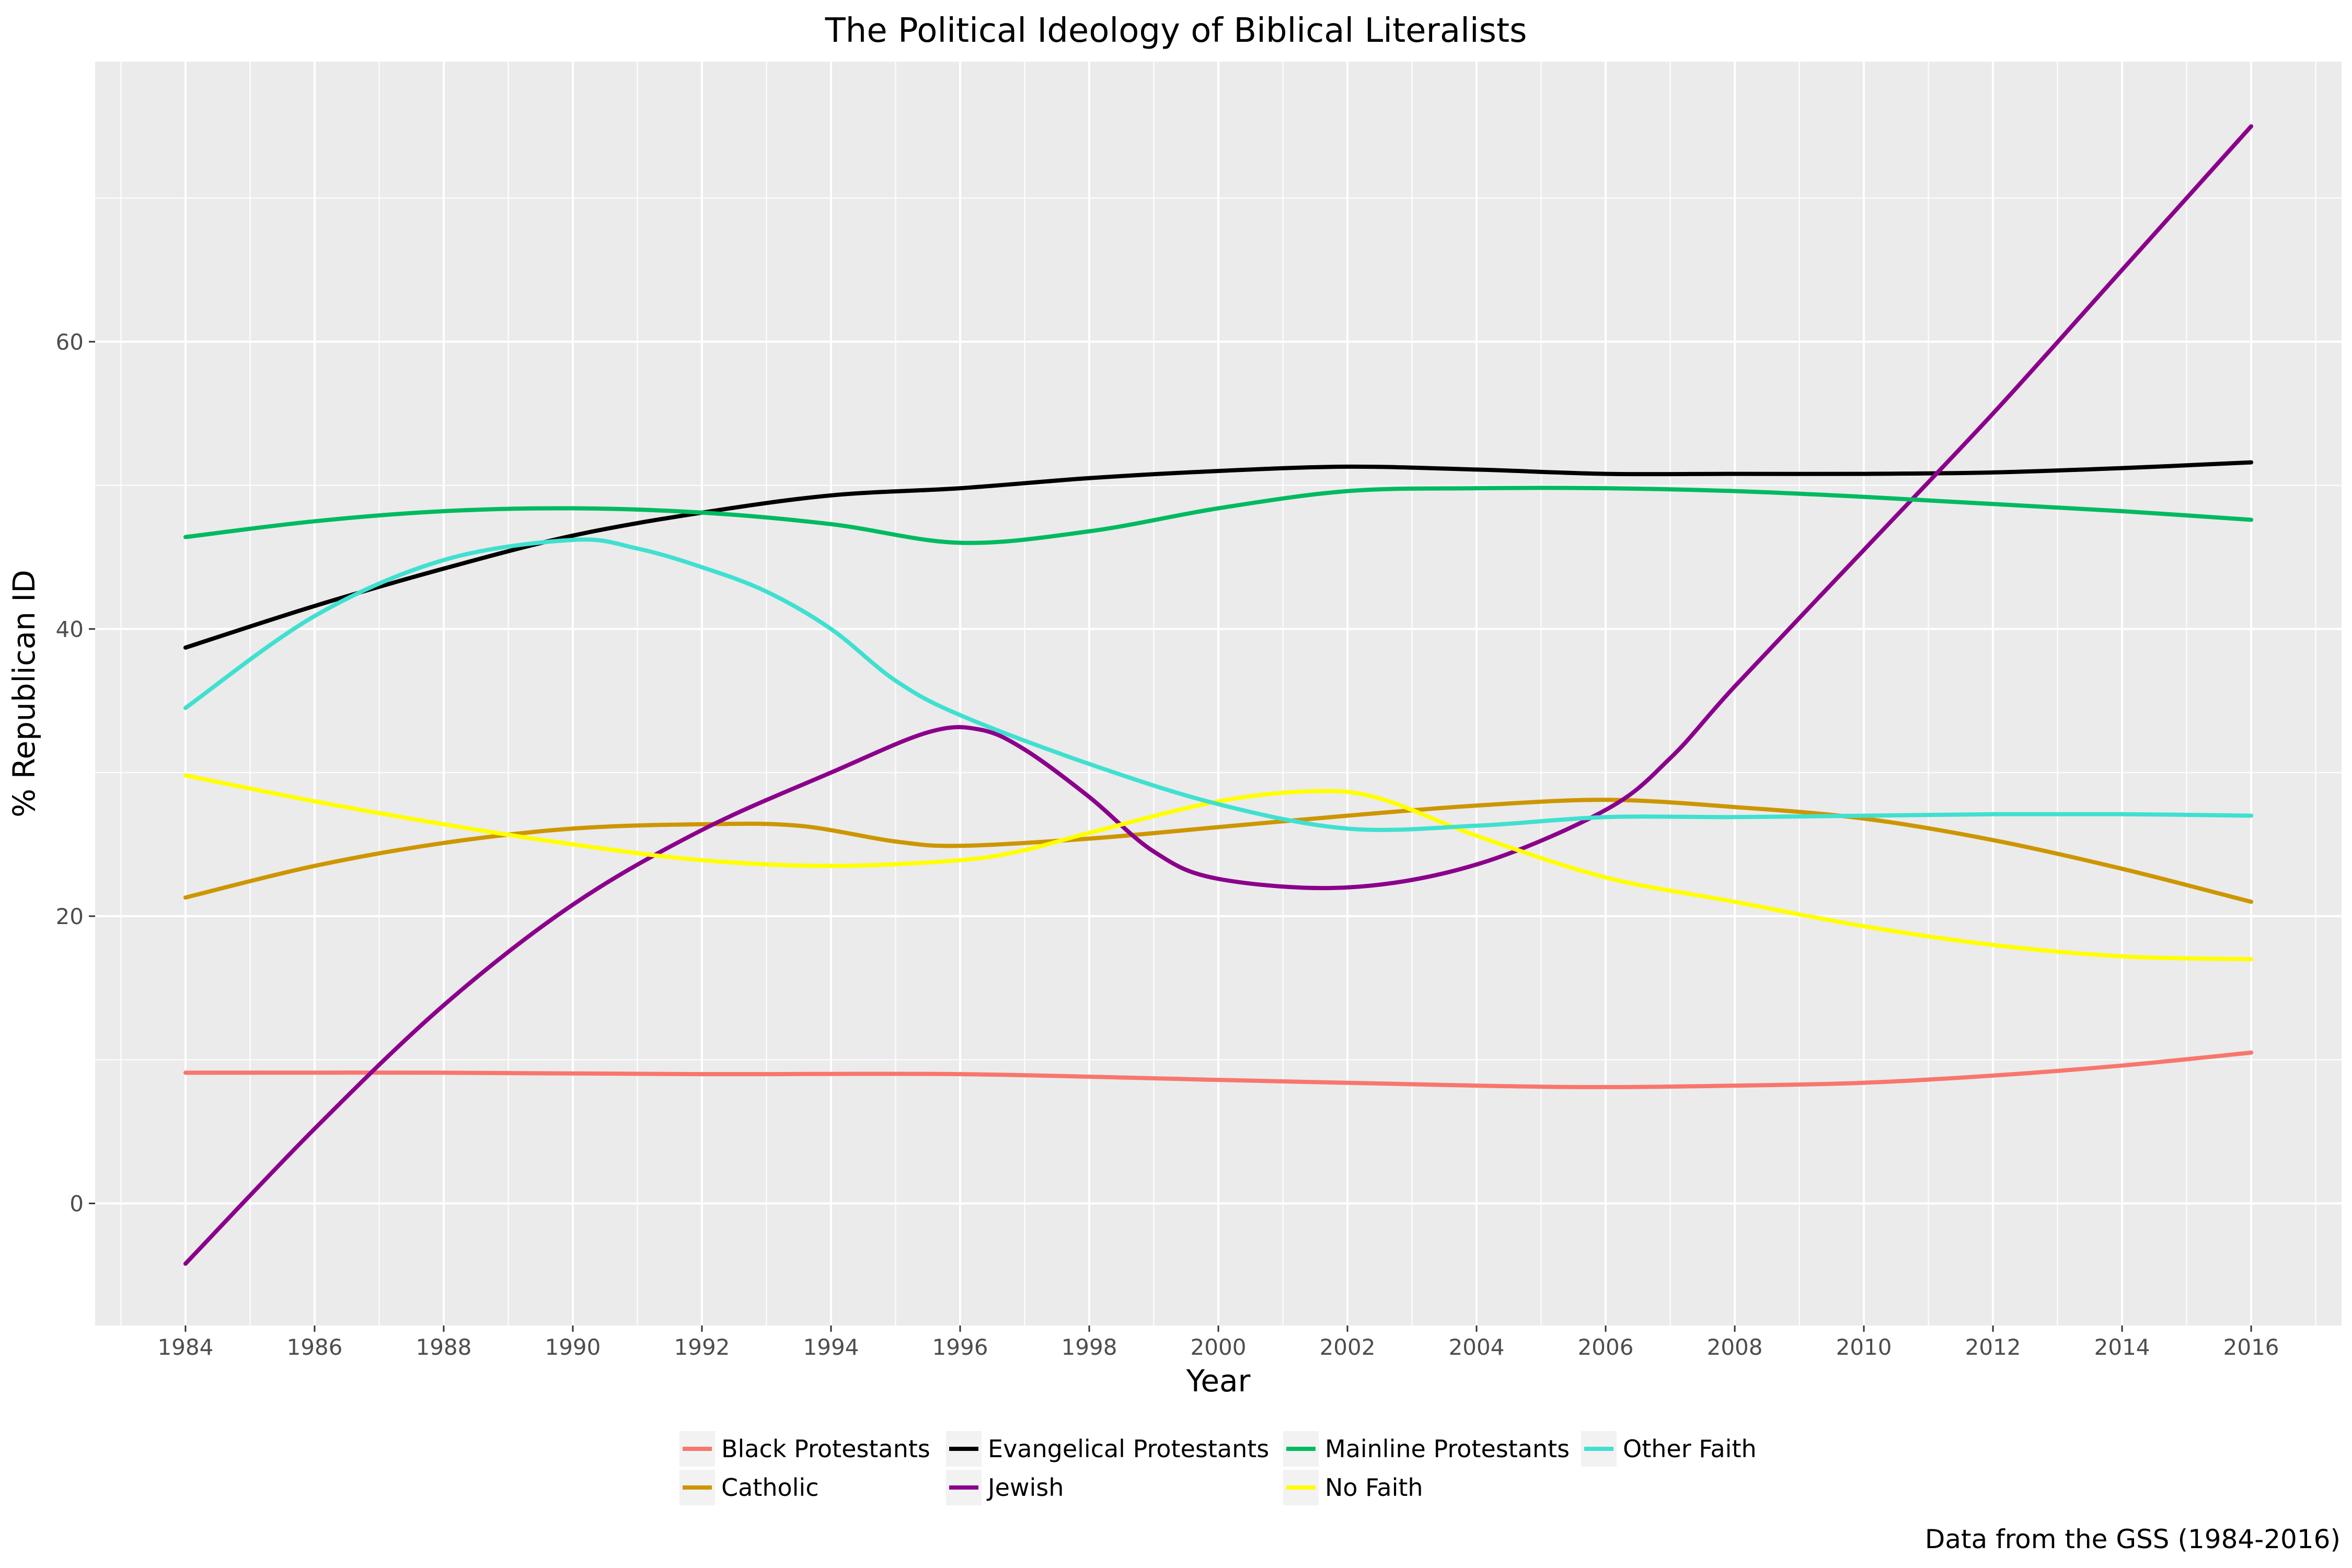  What do you see at coordinates (1218, 555) in the screenshot?
I see `series-line-evangelical-protestants` at bounding box center [1218, 555].